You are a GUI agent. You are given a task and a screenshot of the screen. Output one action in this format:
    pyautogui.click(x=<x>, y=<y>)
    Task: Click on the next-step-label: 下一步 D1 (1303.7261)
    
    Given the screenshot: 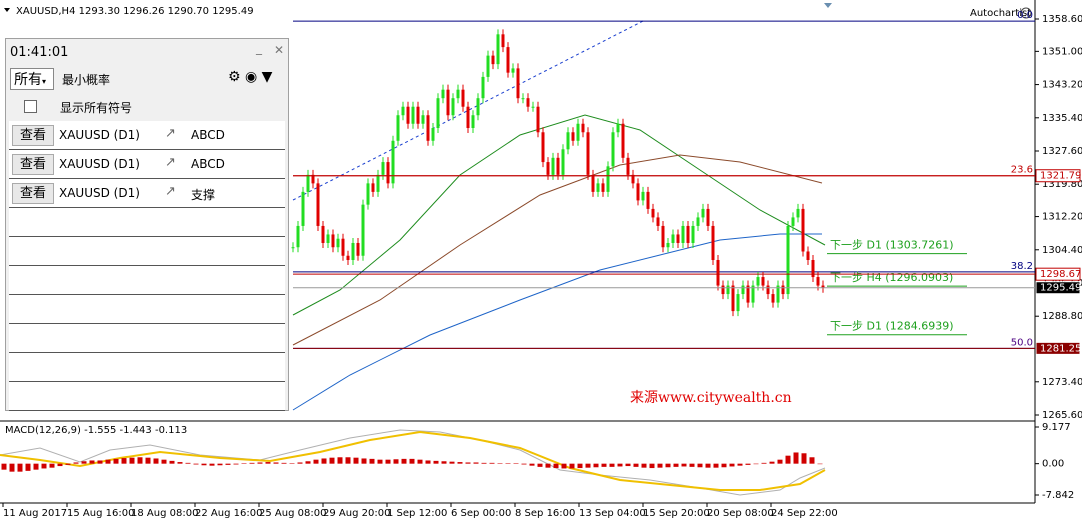 What is the action you would take?
    pyautogui.click(x=892, y=245)
    